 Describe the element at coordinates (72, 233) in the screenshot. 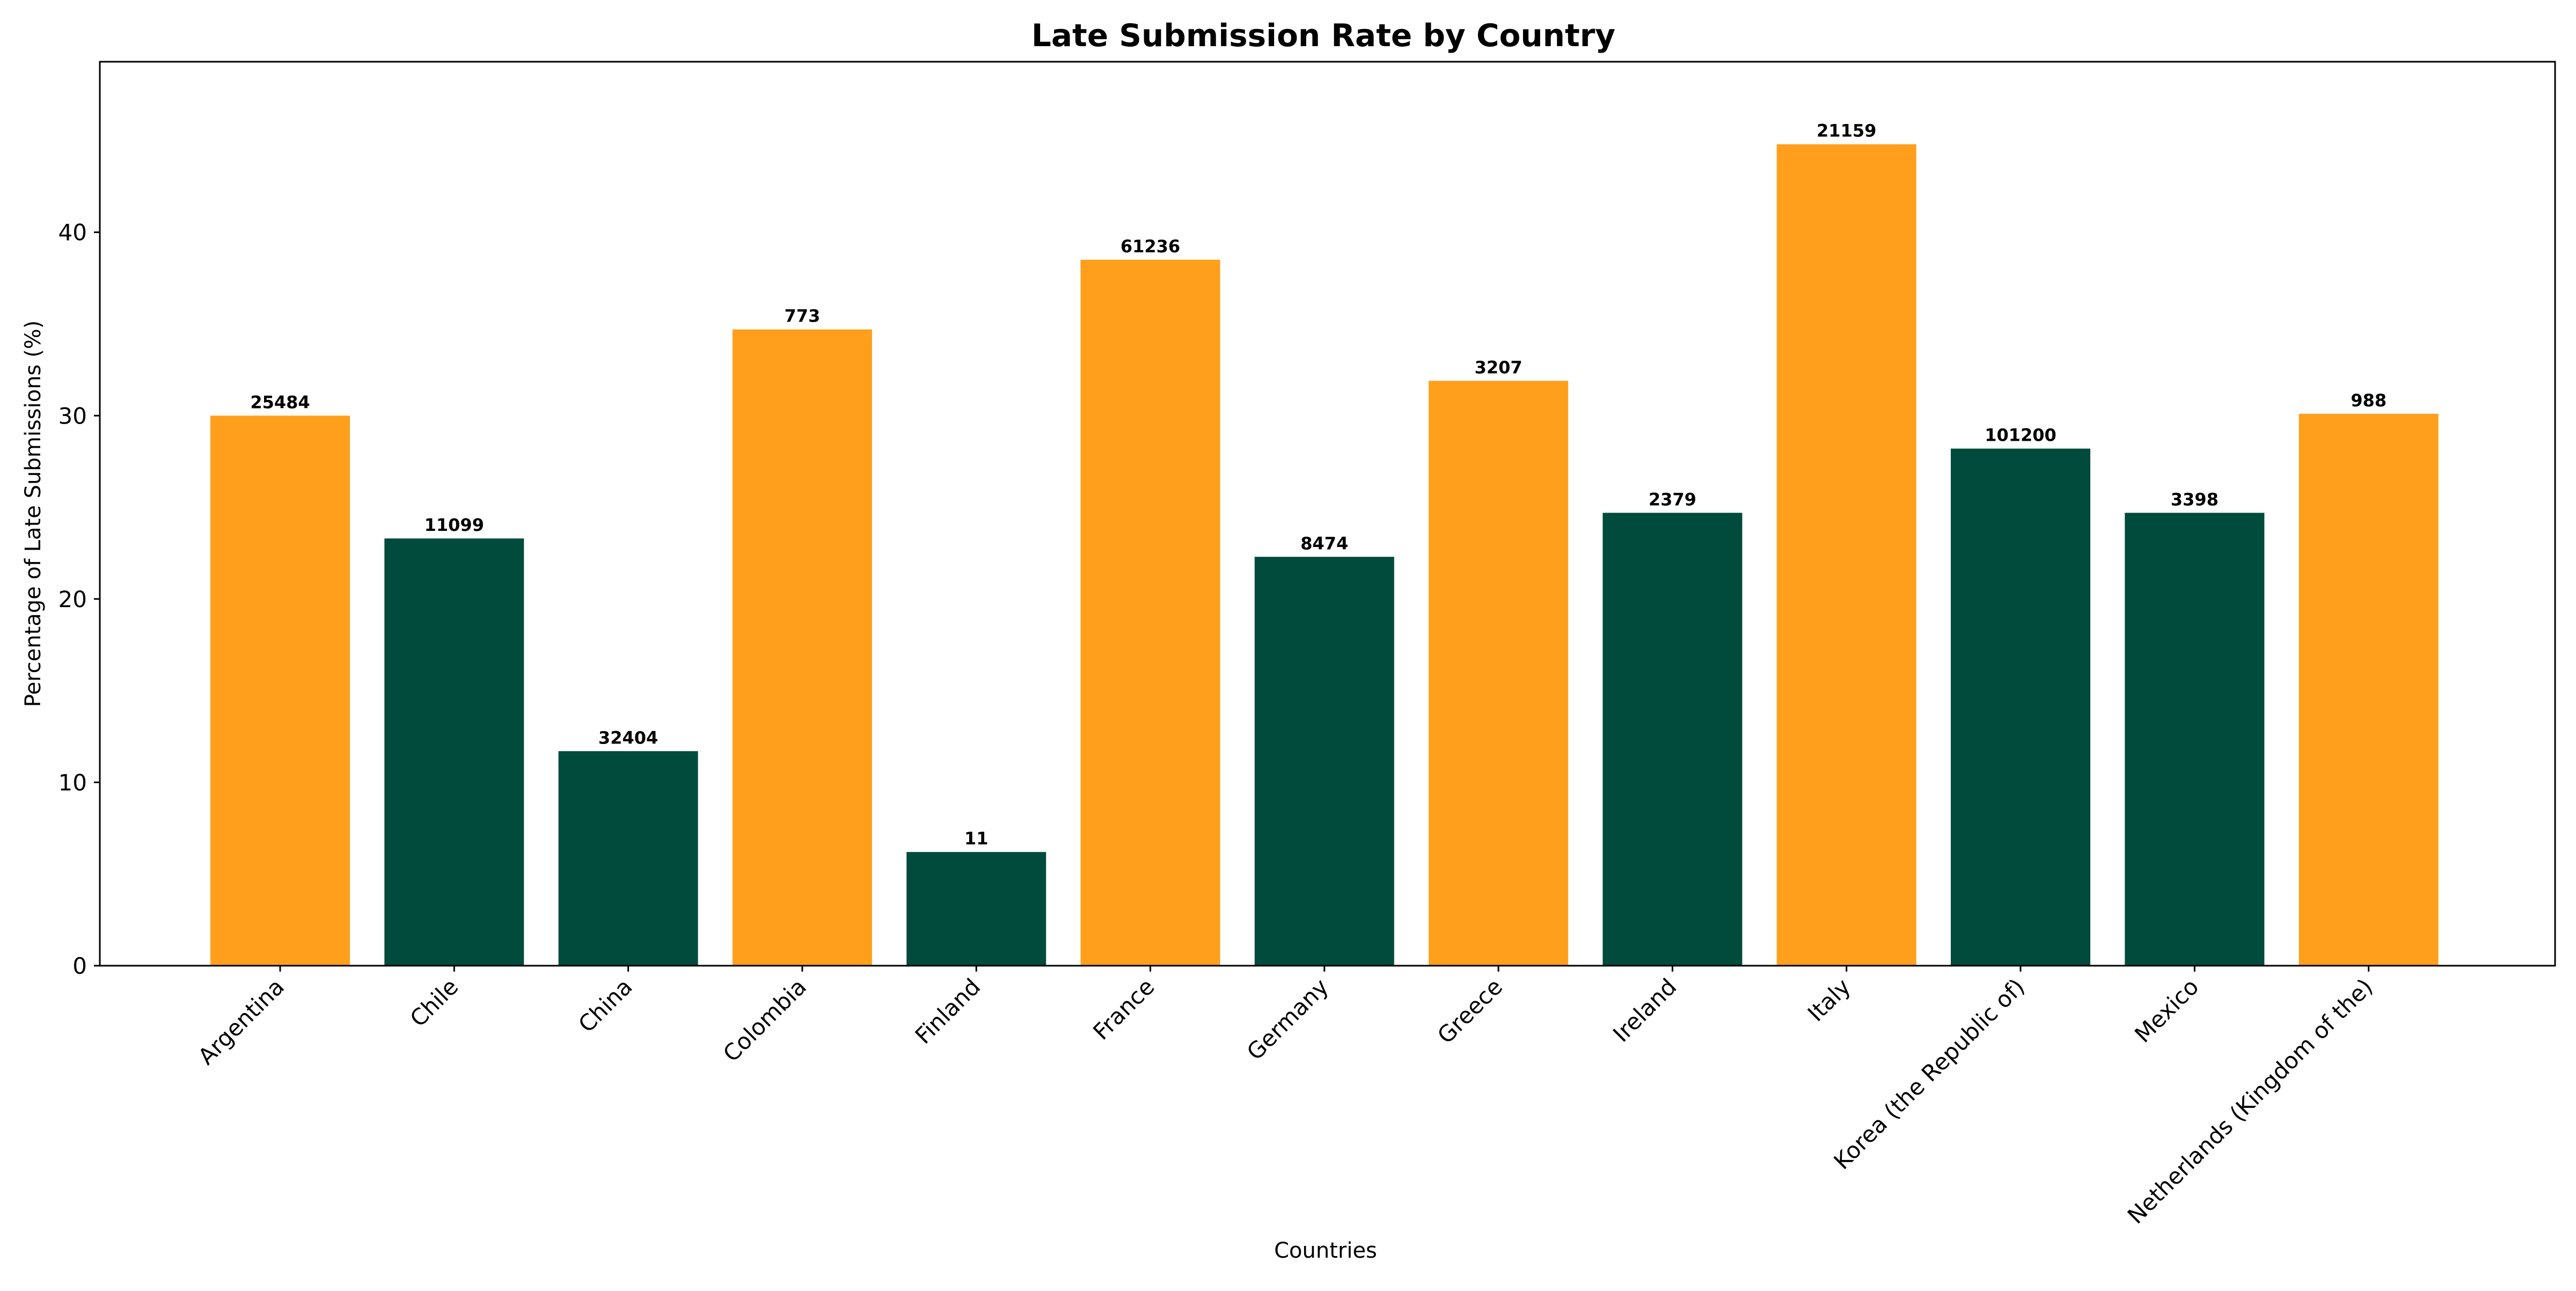

I see `y-tick-label-40: 40` at that location.